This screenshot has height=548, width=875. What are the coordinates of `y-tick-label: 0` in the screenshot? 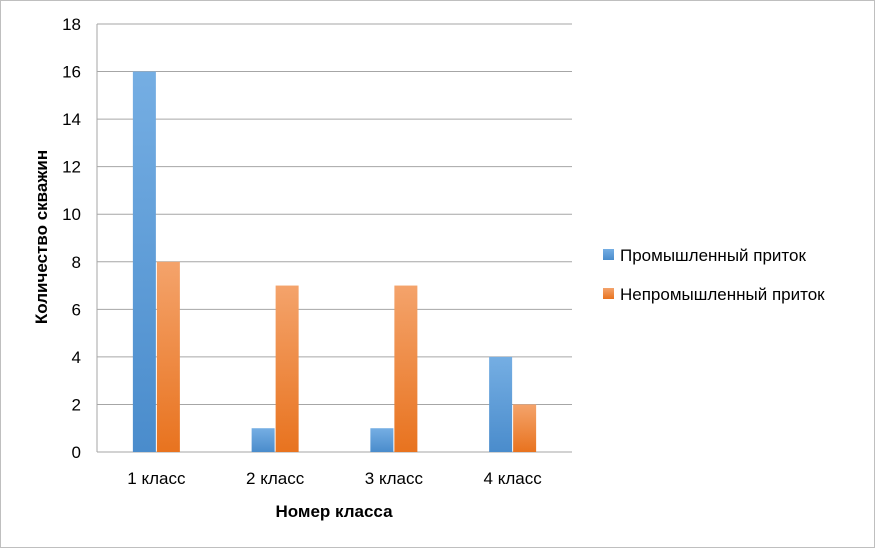 It's located at (76, 452).